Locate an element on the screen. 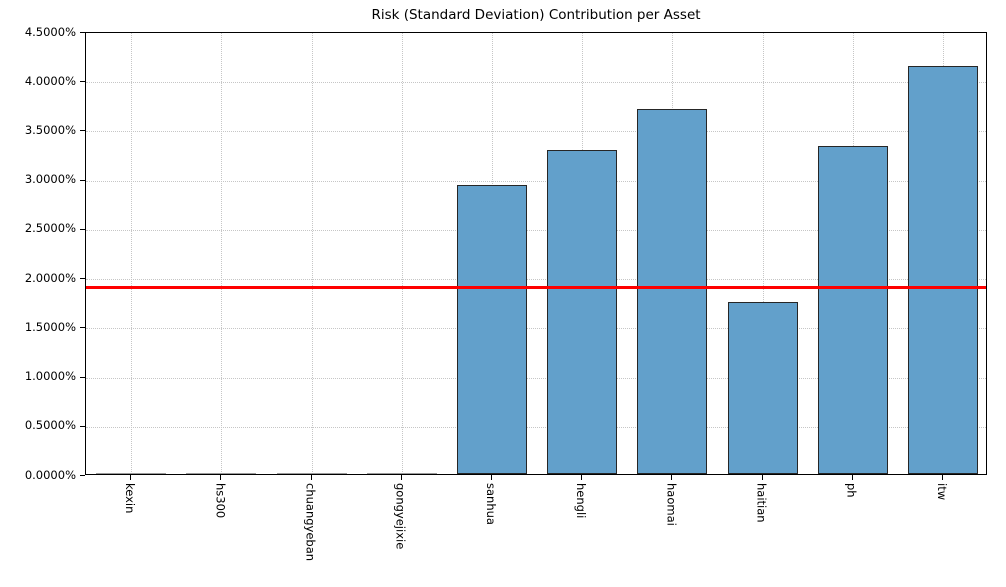 This screenshot has height=587, width=1006. mean-line is located at coordinates (536, 287).